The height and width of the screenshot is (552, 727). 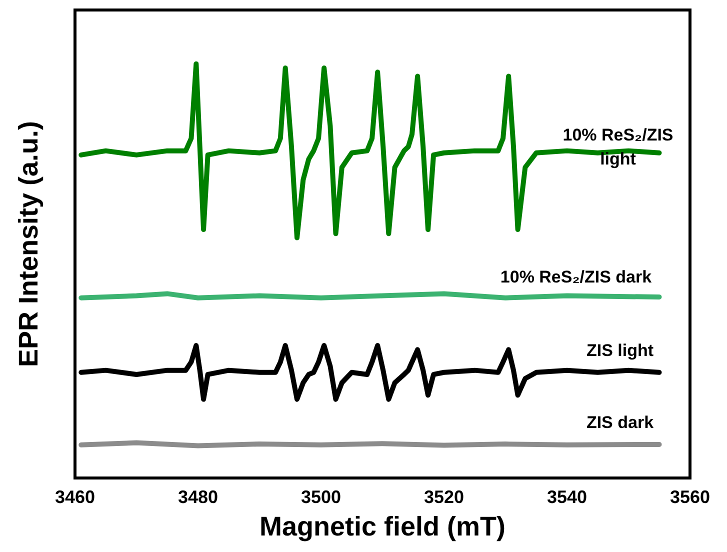 What do you see at coordinates (75, 496) in the screenshot?
I see `x-tick-label: 3460` at bounding box center [75, 496].